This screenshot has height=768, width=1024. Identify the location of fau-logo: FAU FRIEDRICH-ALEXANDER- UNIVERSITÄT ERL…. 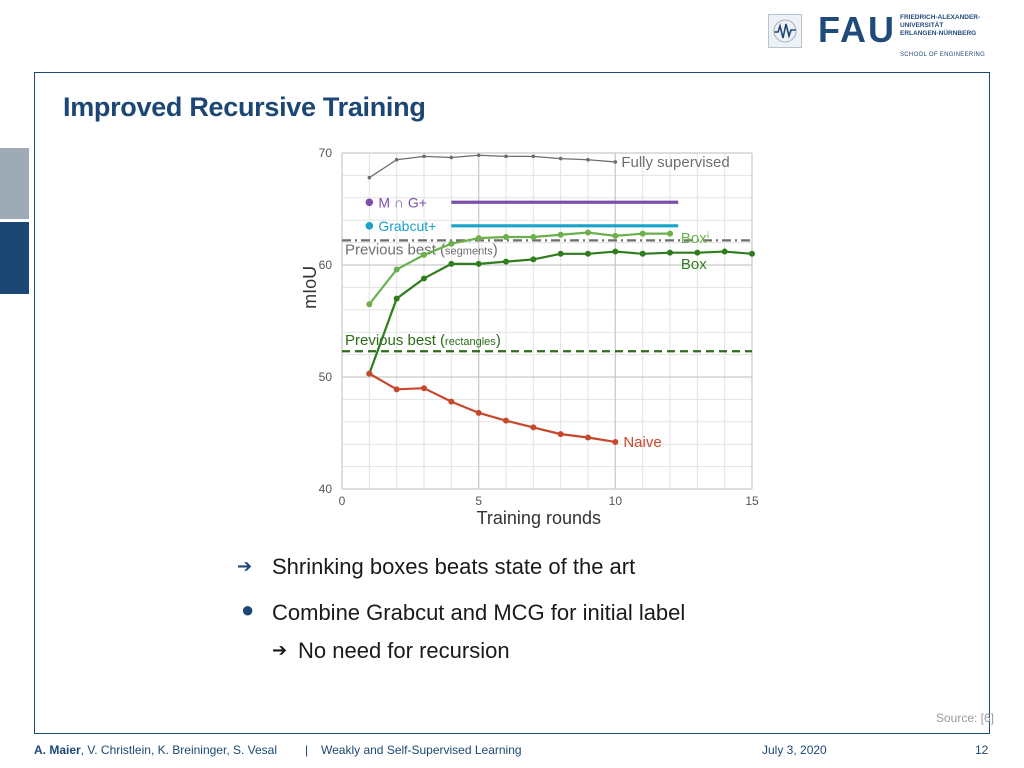
(908, 35).